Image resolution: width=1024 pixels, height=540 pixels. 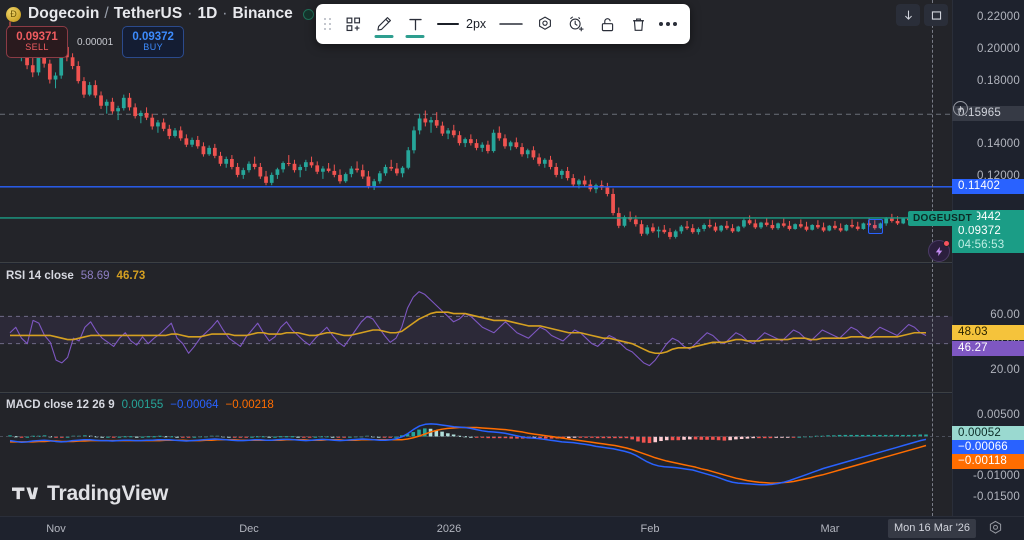 What do you see at coordinates (936, 15) in the screenshot?
I see `reset-chart-button` at bounding box center [936, 15].